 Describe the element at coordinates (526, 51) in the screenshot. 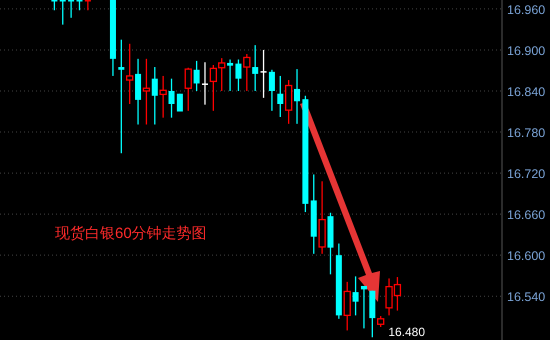

I see `y-tick-label: 16.900` at that location.